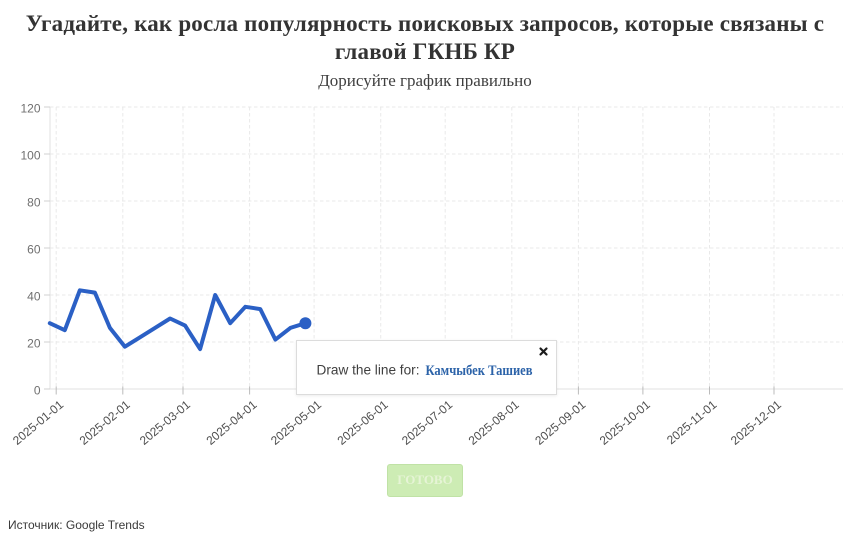 This screenshot has width=850, height=541. I want to click on svg-text: 2025-01-01, so click(38, 422).